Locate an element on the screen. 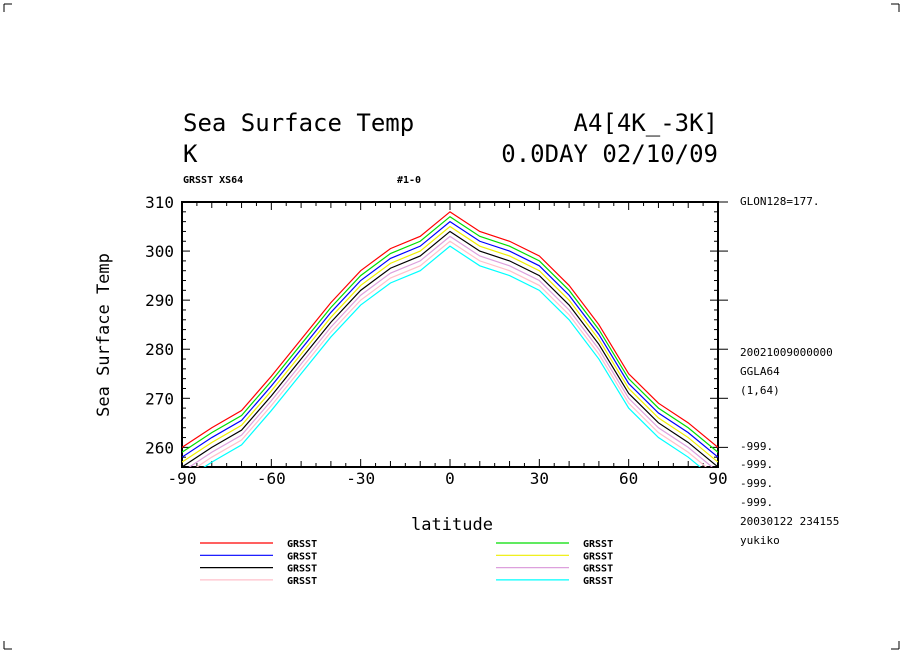 The width and height of the screenshot is (904, 654). chart-title: Sea Surface Temp is located at coordinates (298, 123).